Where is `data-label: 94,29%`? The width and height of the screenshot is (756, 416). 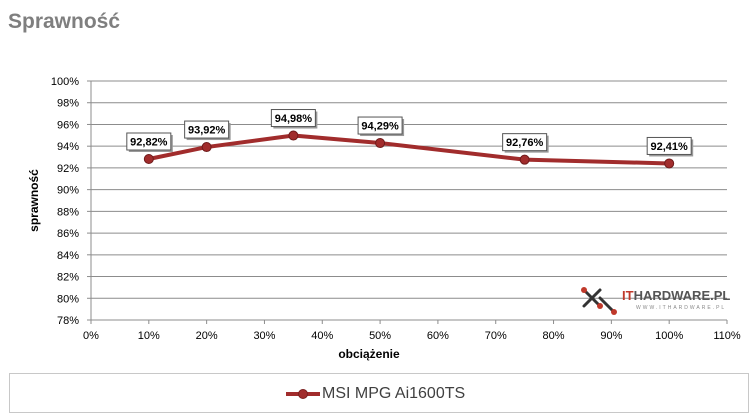 data-label: 94,29% is located at coordinates (380, 127).